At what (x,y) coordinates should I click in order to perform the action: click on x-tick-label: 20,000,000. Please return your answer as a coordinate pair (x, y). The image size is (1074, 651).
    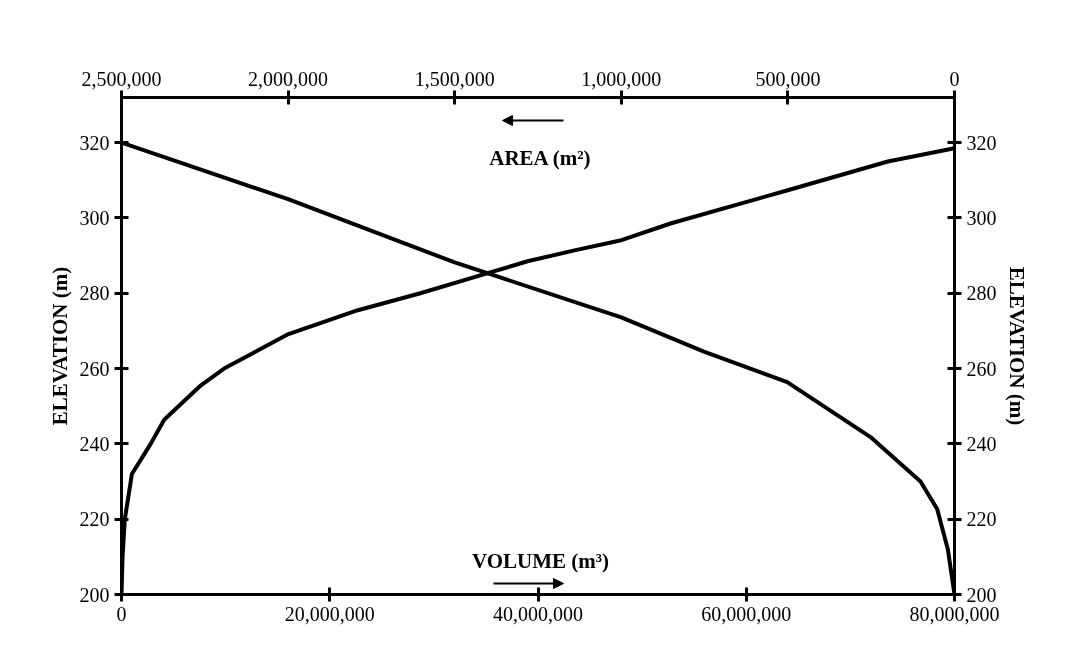
    Looking at the image, I should click on (329, 613).